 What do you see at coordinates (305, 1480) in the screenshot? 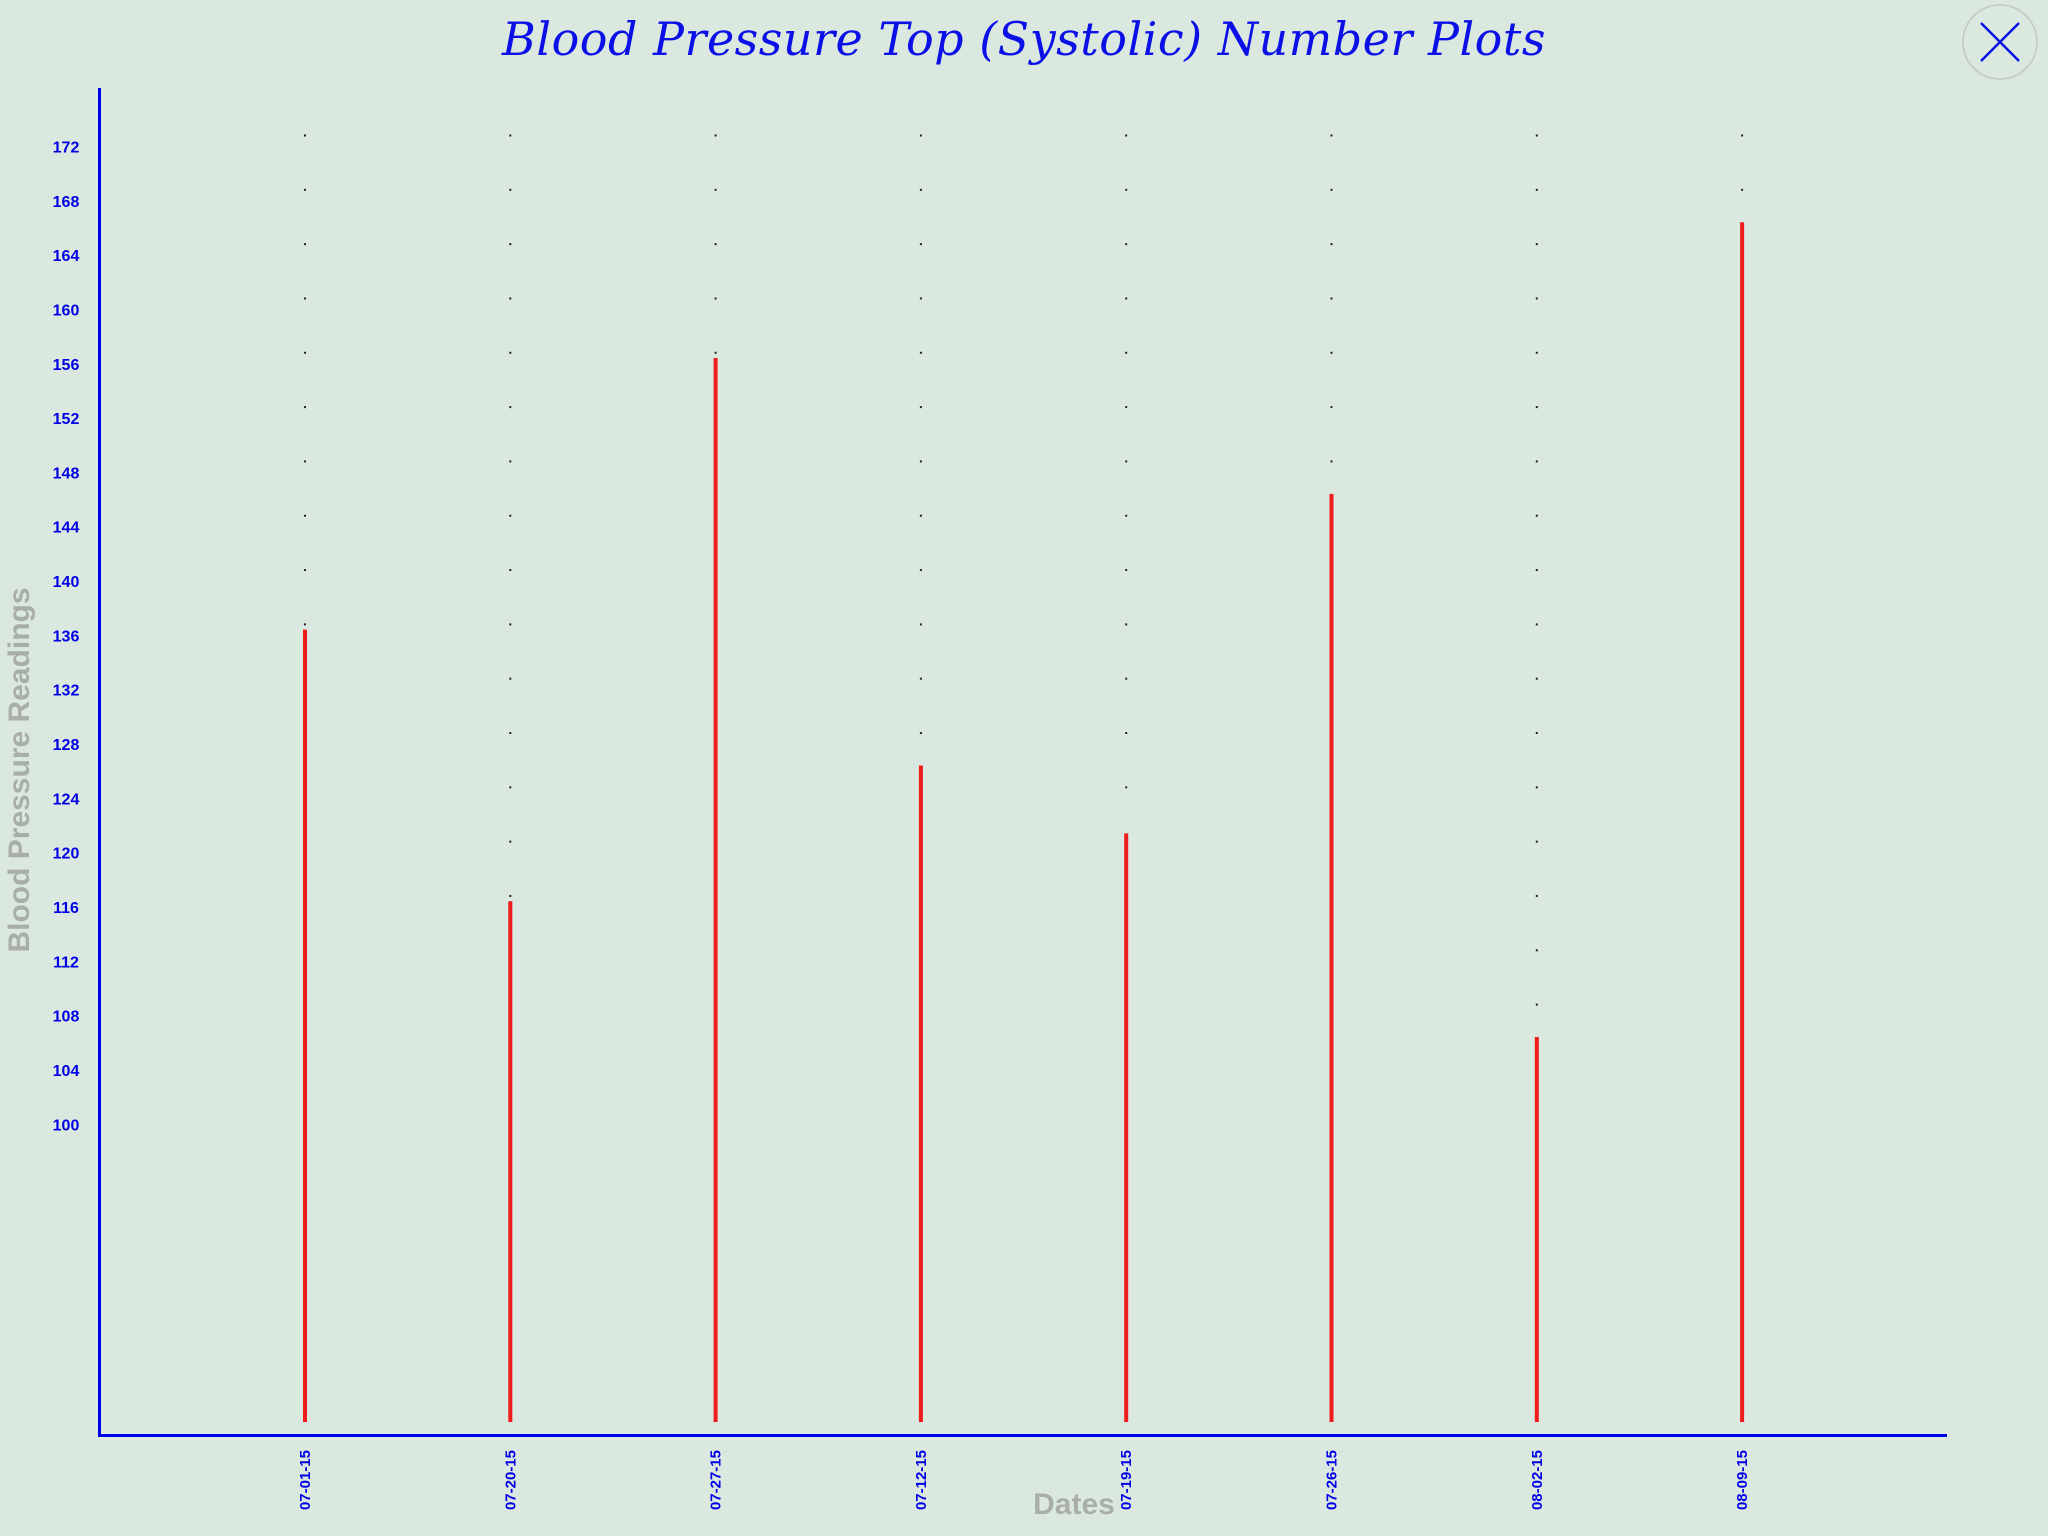
I see `x-tick-label: 07-01-15` at bounding box center [305, 1480].